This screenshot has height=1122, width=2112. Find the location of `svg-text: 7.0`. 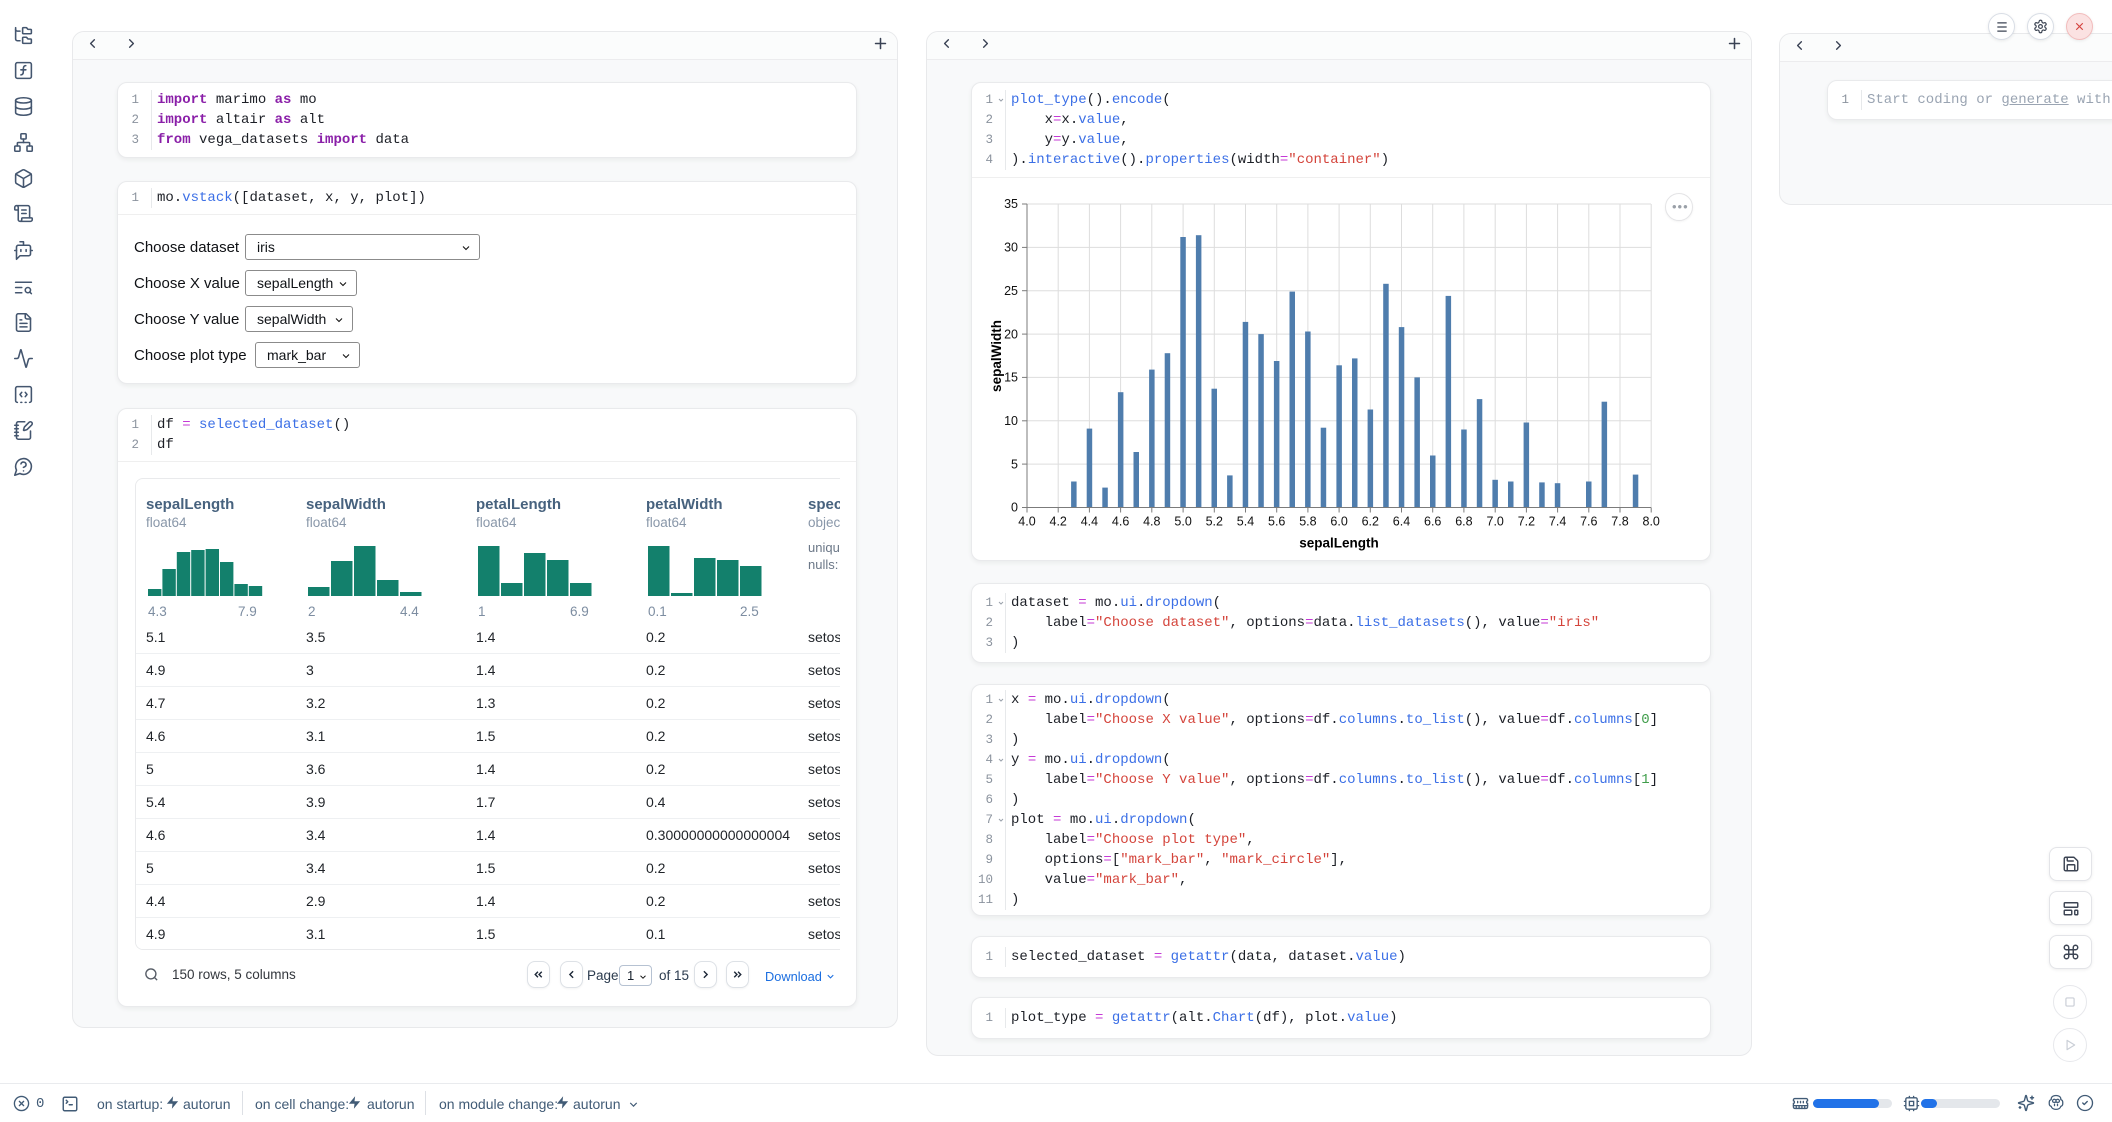

svg-text: 7.0 is located at coordinates (1495, 522).